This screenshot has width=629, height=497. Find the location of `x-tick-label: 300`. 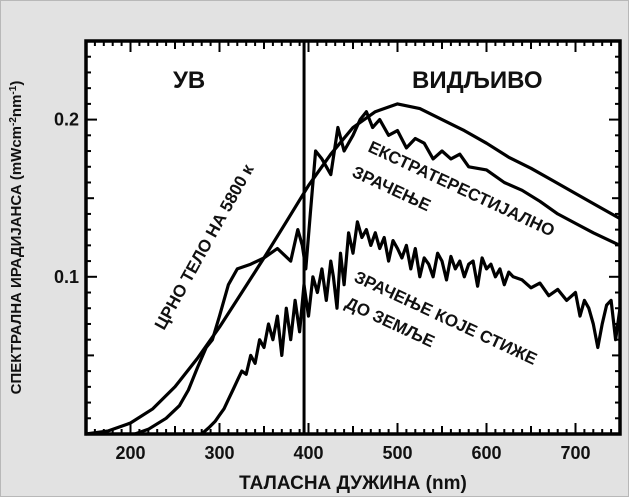

x-tick-label: 300 is located at coordinates (219, 453).